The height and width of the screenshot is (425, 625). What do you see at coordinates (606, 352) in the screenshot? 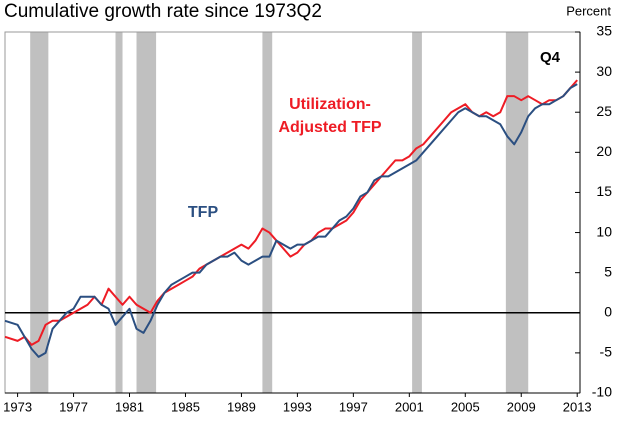
I see `y-tick-label: -5` at bounding box center [606, 352].